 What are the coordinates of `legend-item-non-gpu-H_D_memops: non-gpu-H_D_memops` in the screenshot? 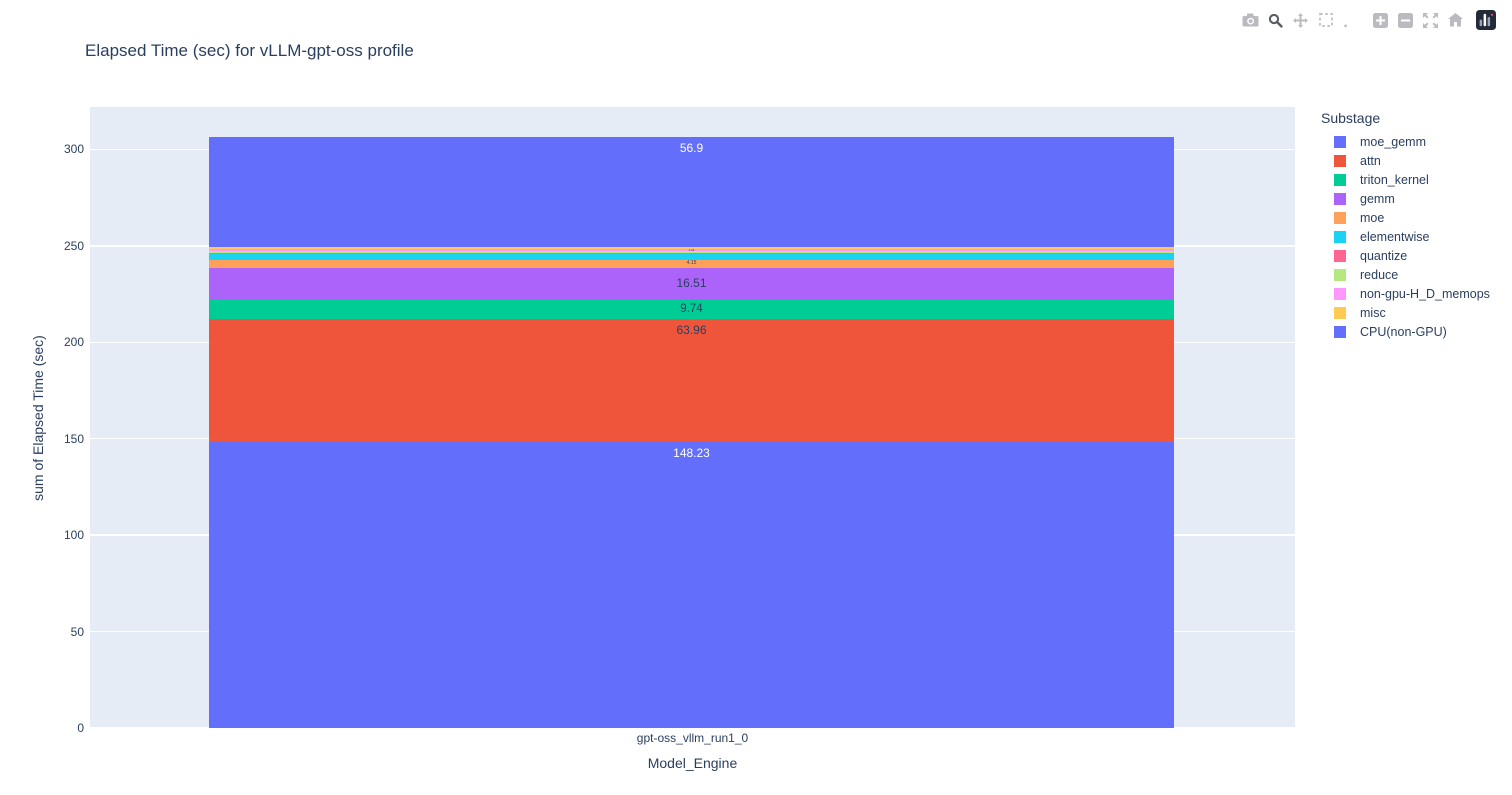 It's located at (1403, 293).